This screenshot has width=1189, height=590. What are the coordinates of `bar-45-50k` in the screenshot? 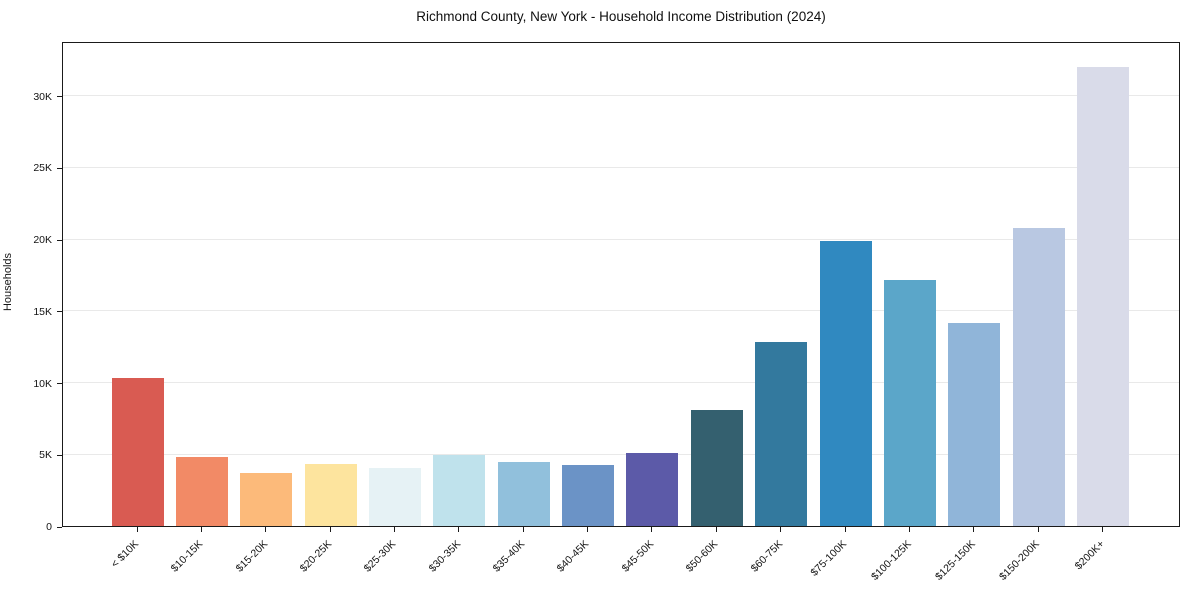 It's located at (652, 489).